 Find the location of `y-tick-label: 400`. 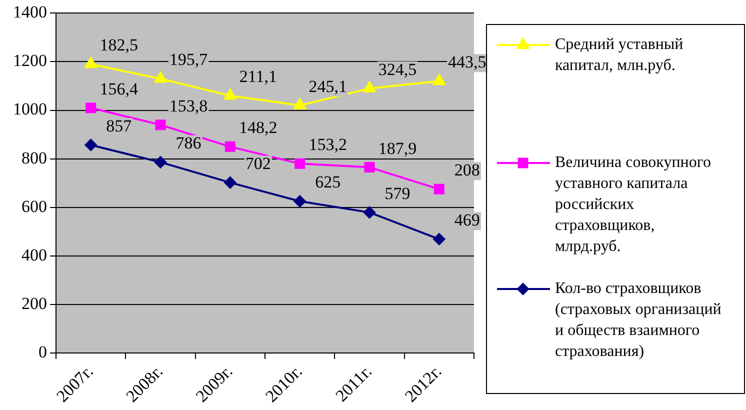

y-tick-label: 400 is located at coordinates (34, 254).